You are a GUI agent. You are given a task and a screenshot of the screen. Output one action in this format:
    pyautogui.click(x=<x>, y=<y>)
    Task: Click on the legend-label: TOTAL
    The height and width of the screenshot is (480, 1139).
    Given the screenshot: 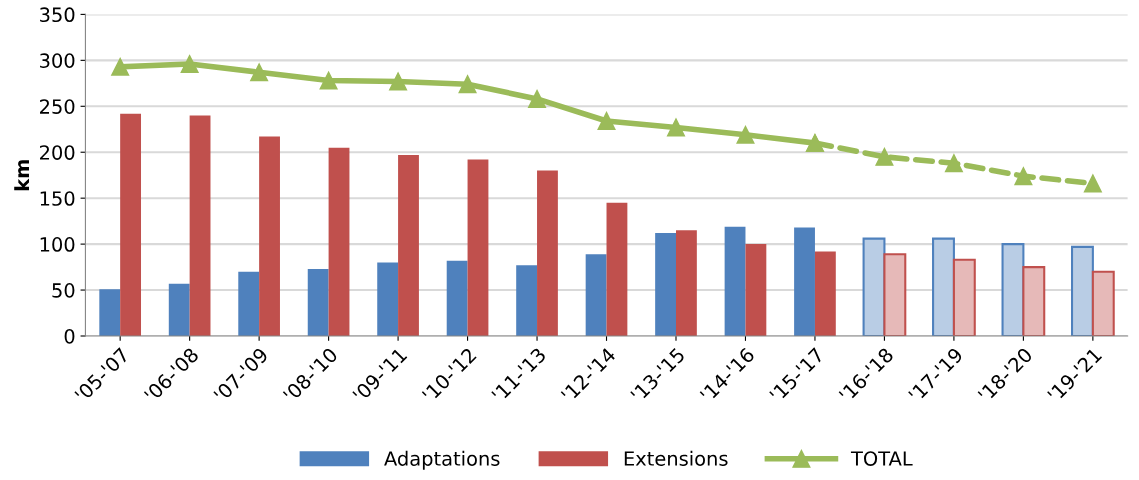 What is the action you would take?
    pyautogui.click(x=881, y=458)
    